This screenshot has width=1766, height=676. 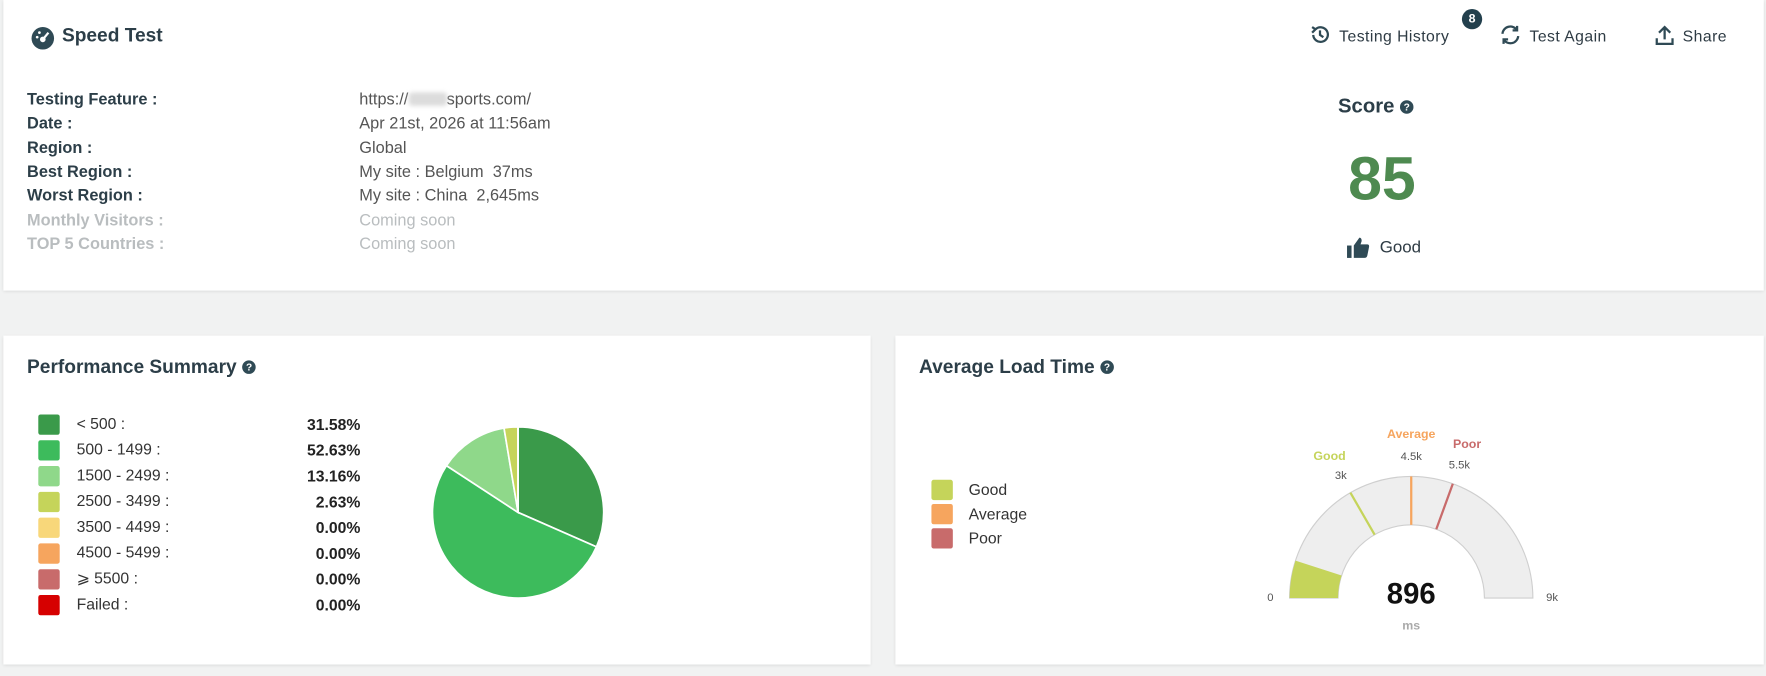 I want to click on redacted, so click(x=427, y=99).